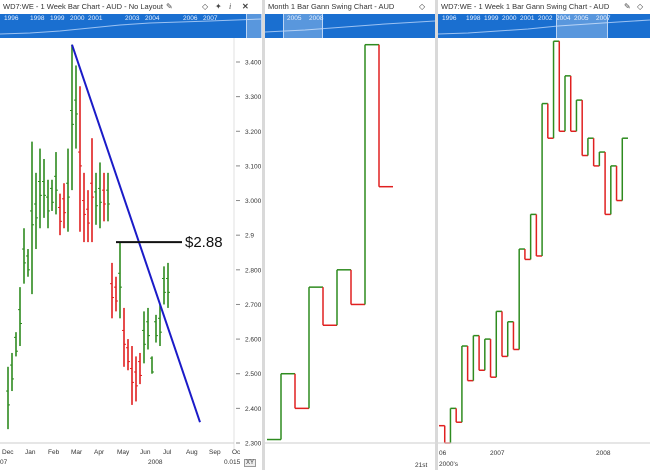  Describe the element at coordinates (30, 452) in the screenshot. I see `x-month-label: Jan` at that location.